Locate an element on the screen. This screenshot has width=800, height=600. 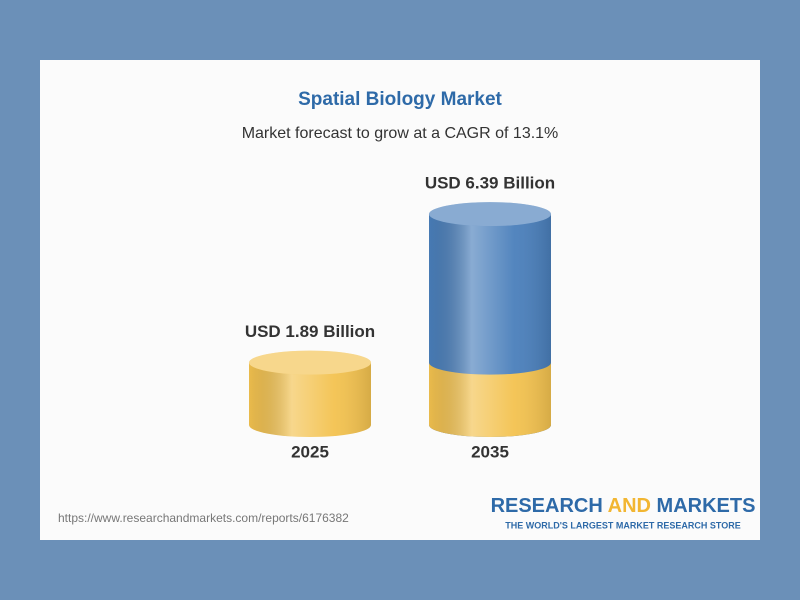
brand-logo: RESEARCH AND MARKETS is located at coordinates (623, 506).